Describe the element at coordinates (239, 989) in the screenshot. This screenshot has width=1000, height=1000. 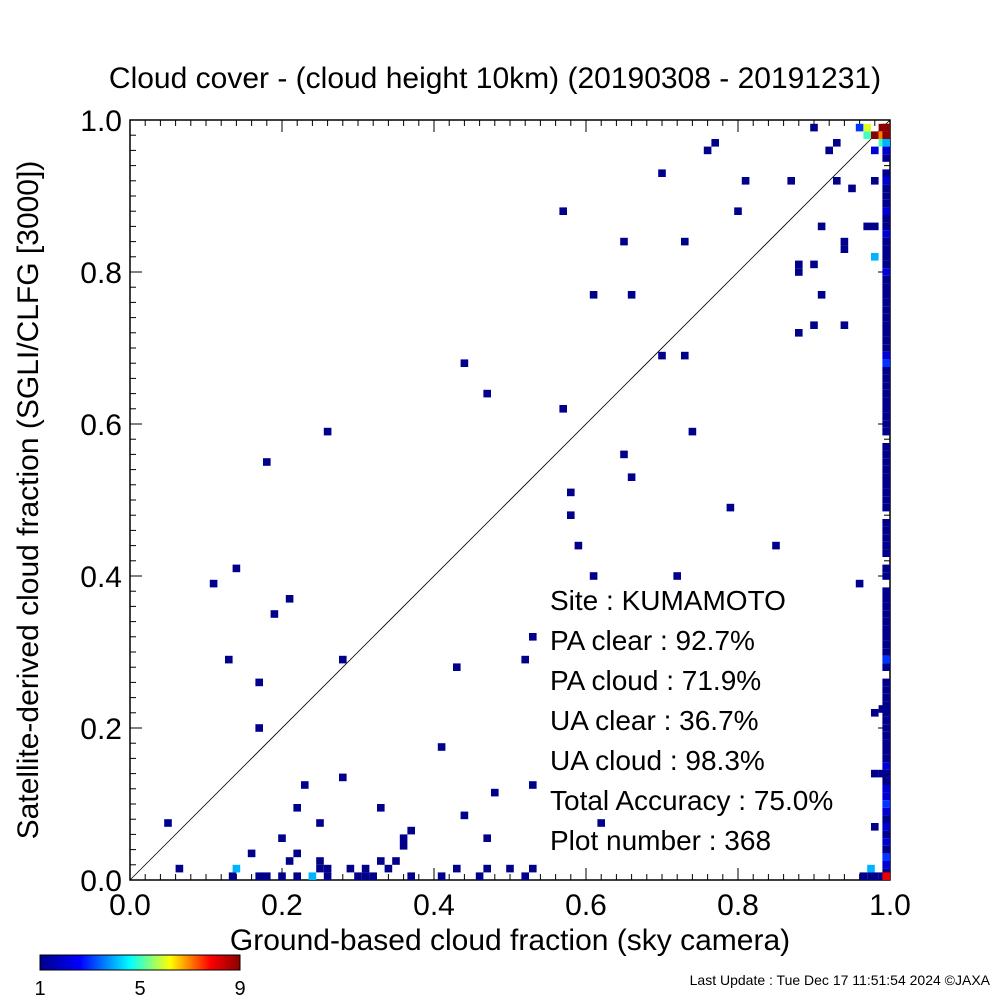
I see `colorbar-tick-label: 9` at that location.